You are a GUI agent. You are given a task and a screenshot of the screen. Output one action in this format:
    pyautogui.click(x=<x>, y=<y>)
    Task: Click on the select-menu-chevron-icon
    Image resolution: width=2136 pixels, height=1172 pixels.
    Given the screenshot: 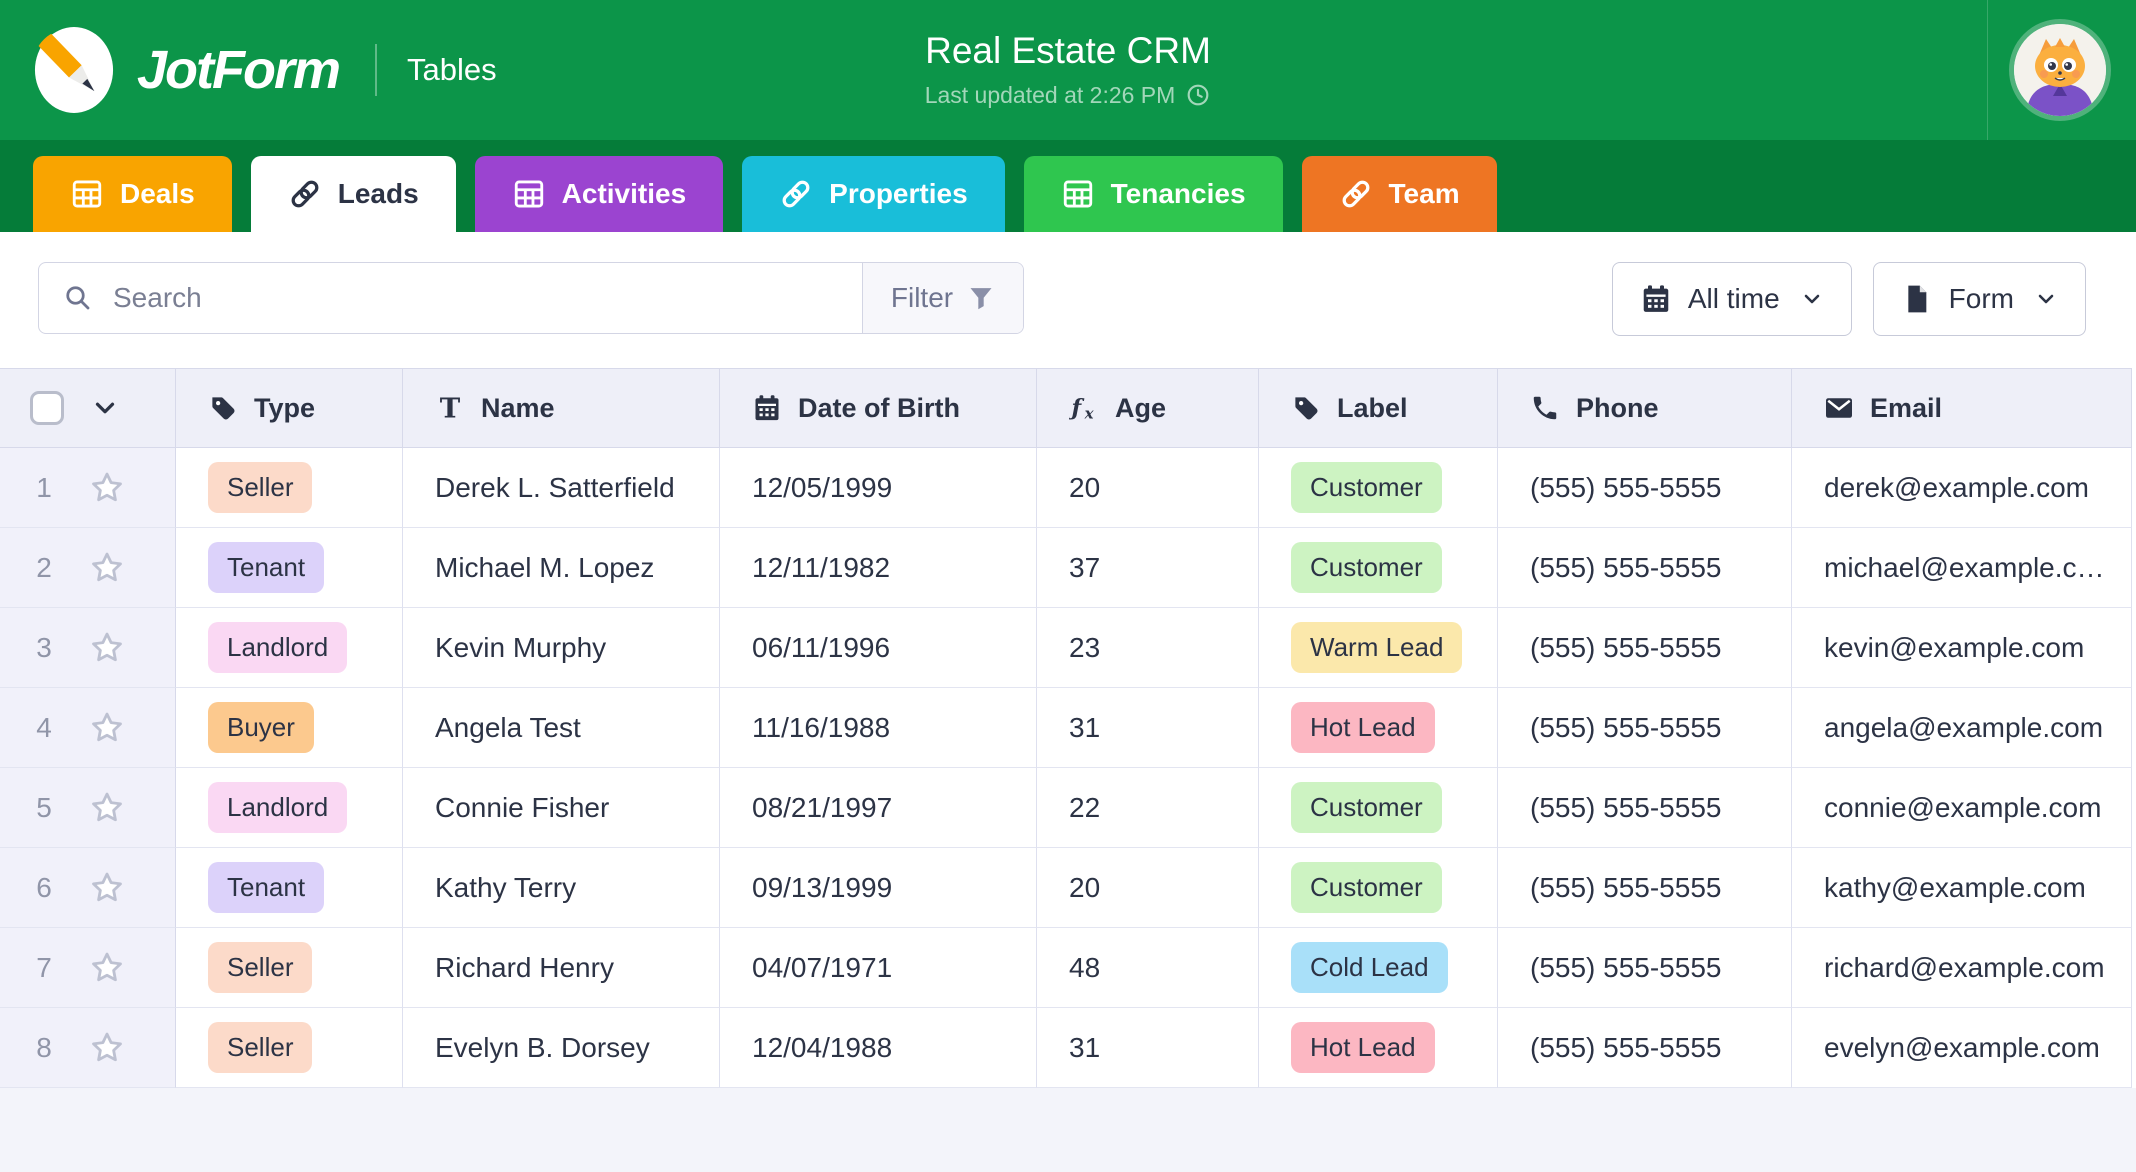 What is the action you would take?
    pyautogui.click(x=105, y=408)
    